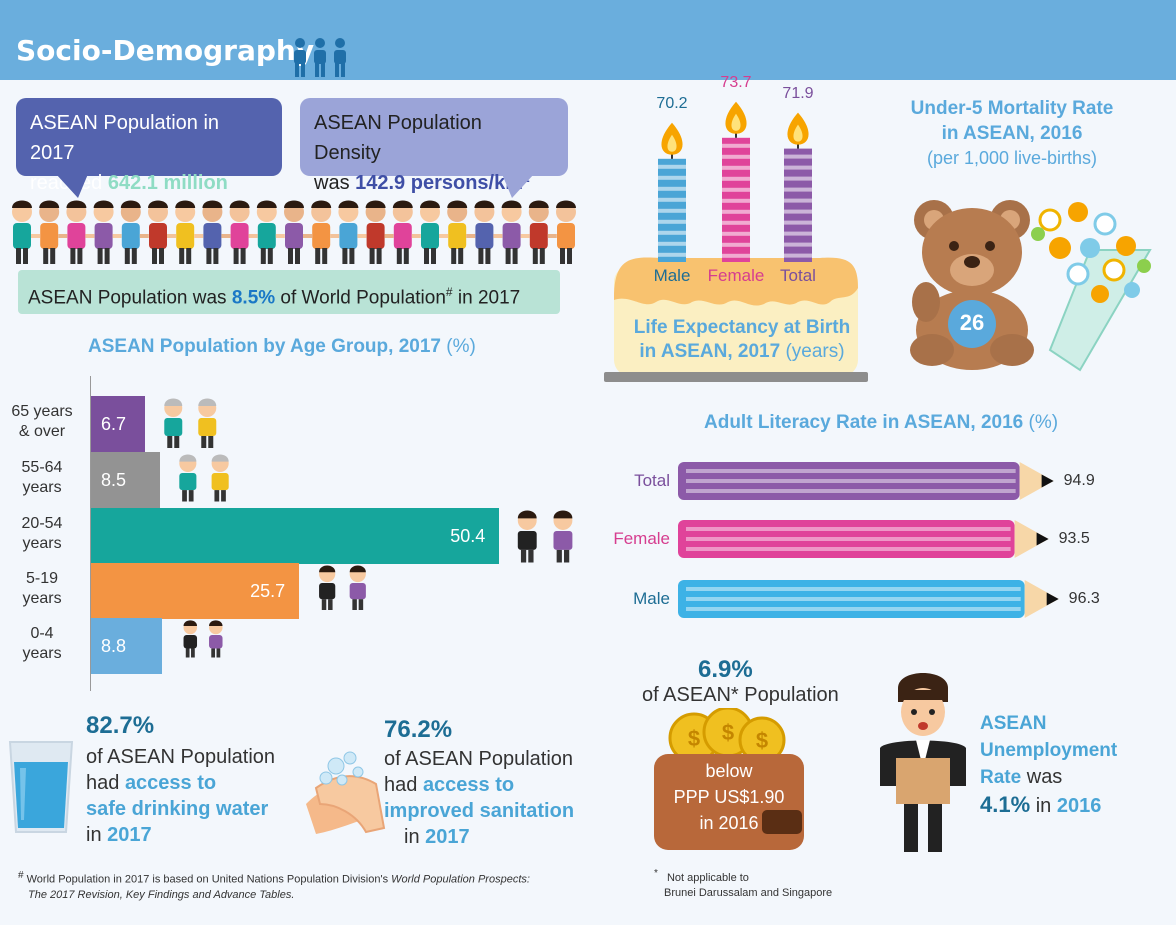 The image size is (1176, 925). Describe the element at coordinates (191, 835) in the screenshot. I see `water-line4: in 2017` at that location.